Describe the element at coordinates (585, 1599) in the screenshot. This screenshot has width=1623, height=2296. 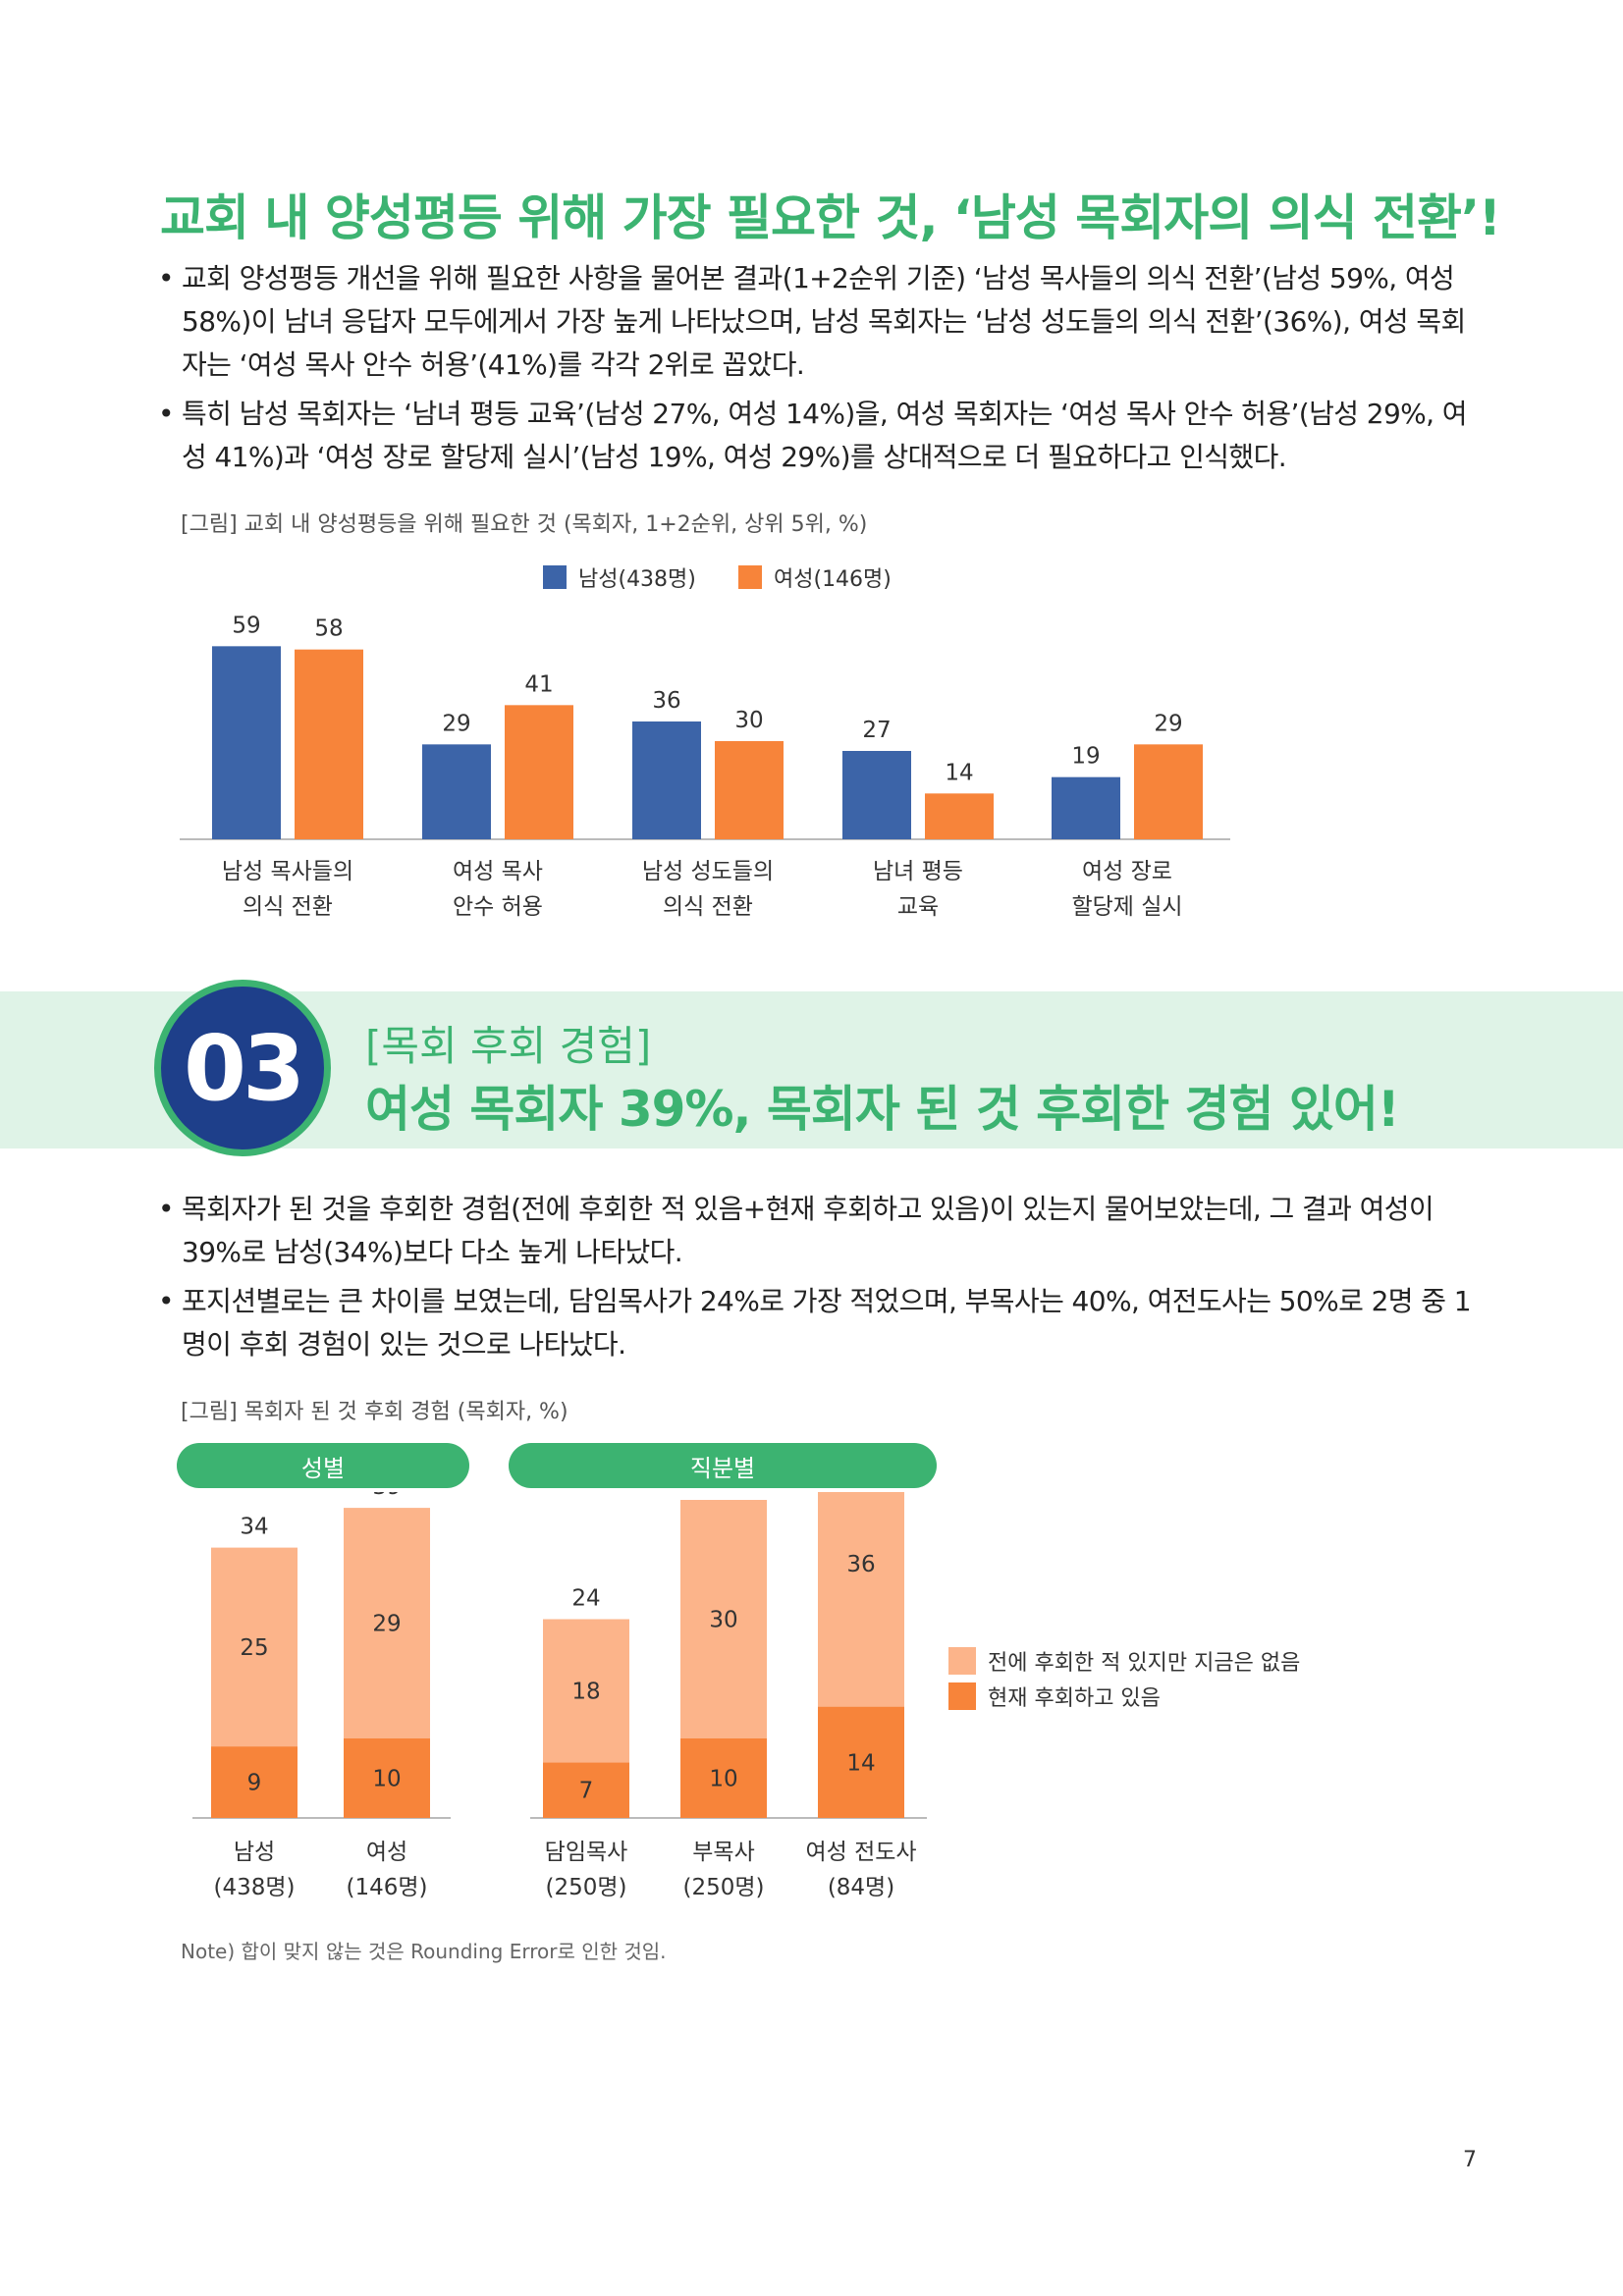
I see `data-label-total: 24` at that location.